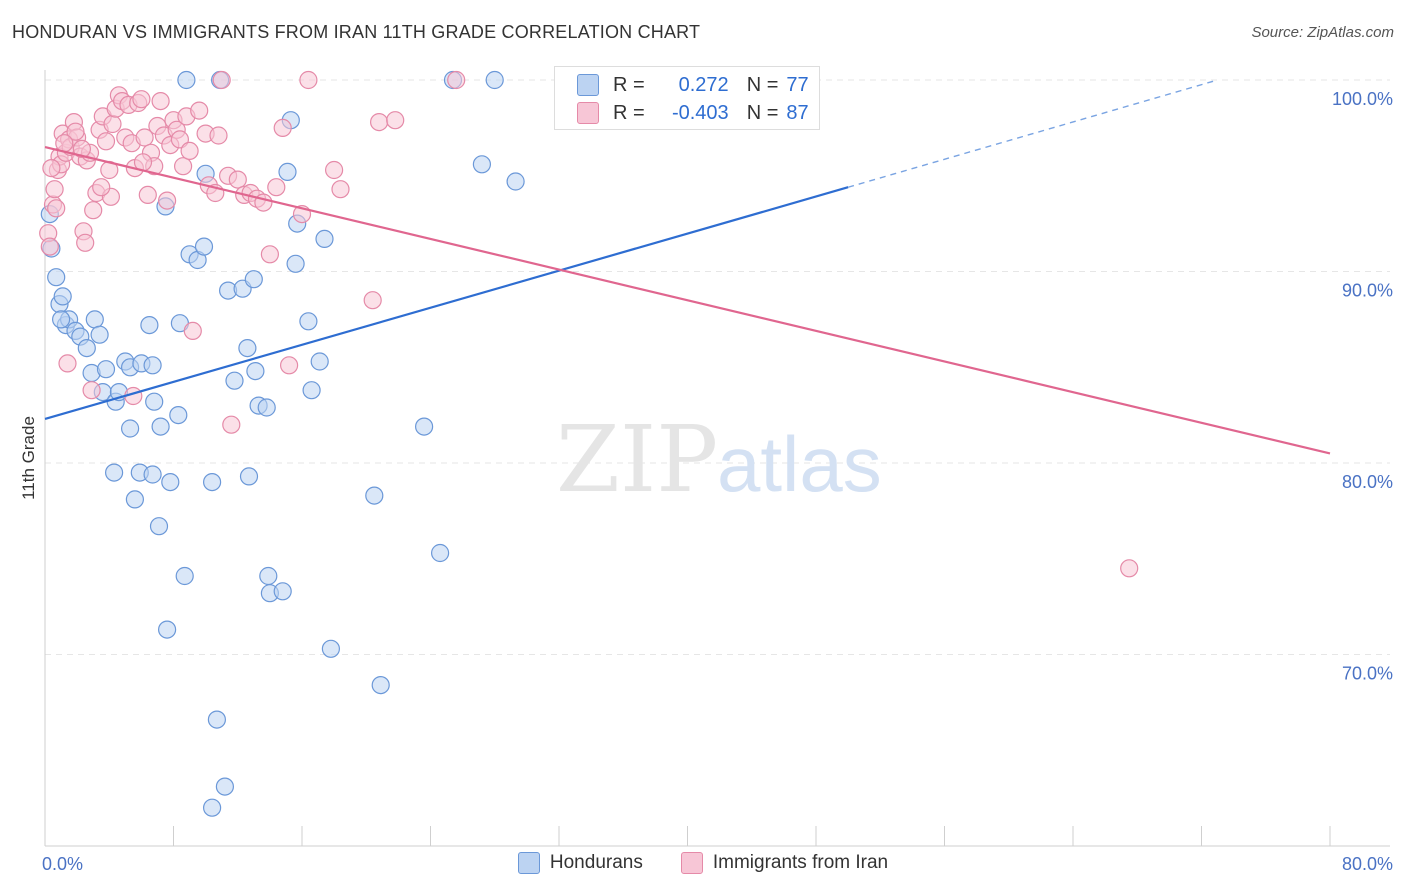 The width and height of the screenshot is (1406, 892). Describe the element at coordinates (691, 863) in the screenshot. I see `legend-swatch-pink` at that location.